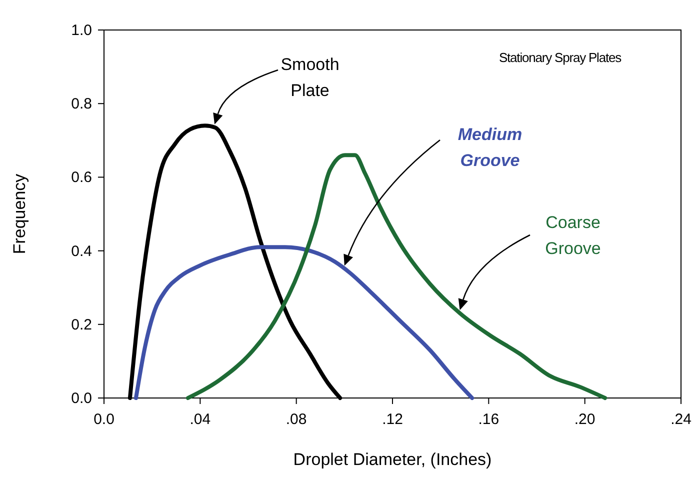  I want to click on x-tick-label: .24, so click(681, 419).